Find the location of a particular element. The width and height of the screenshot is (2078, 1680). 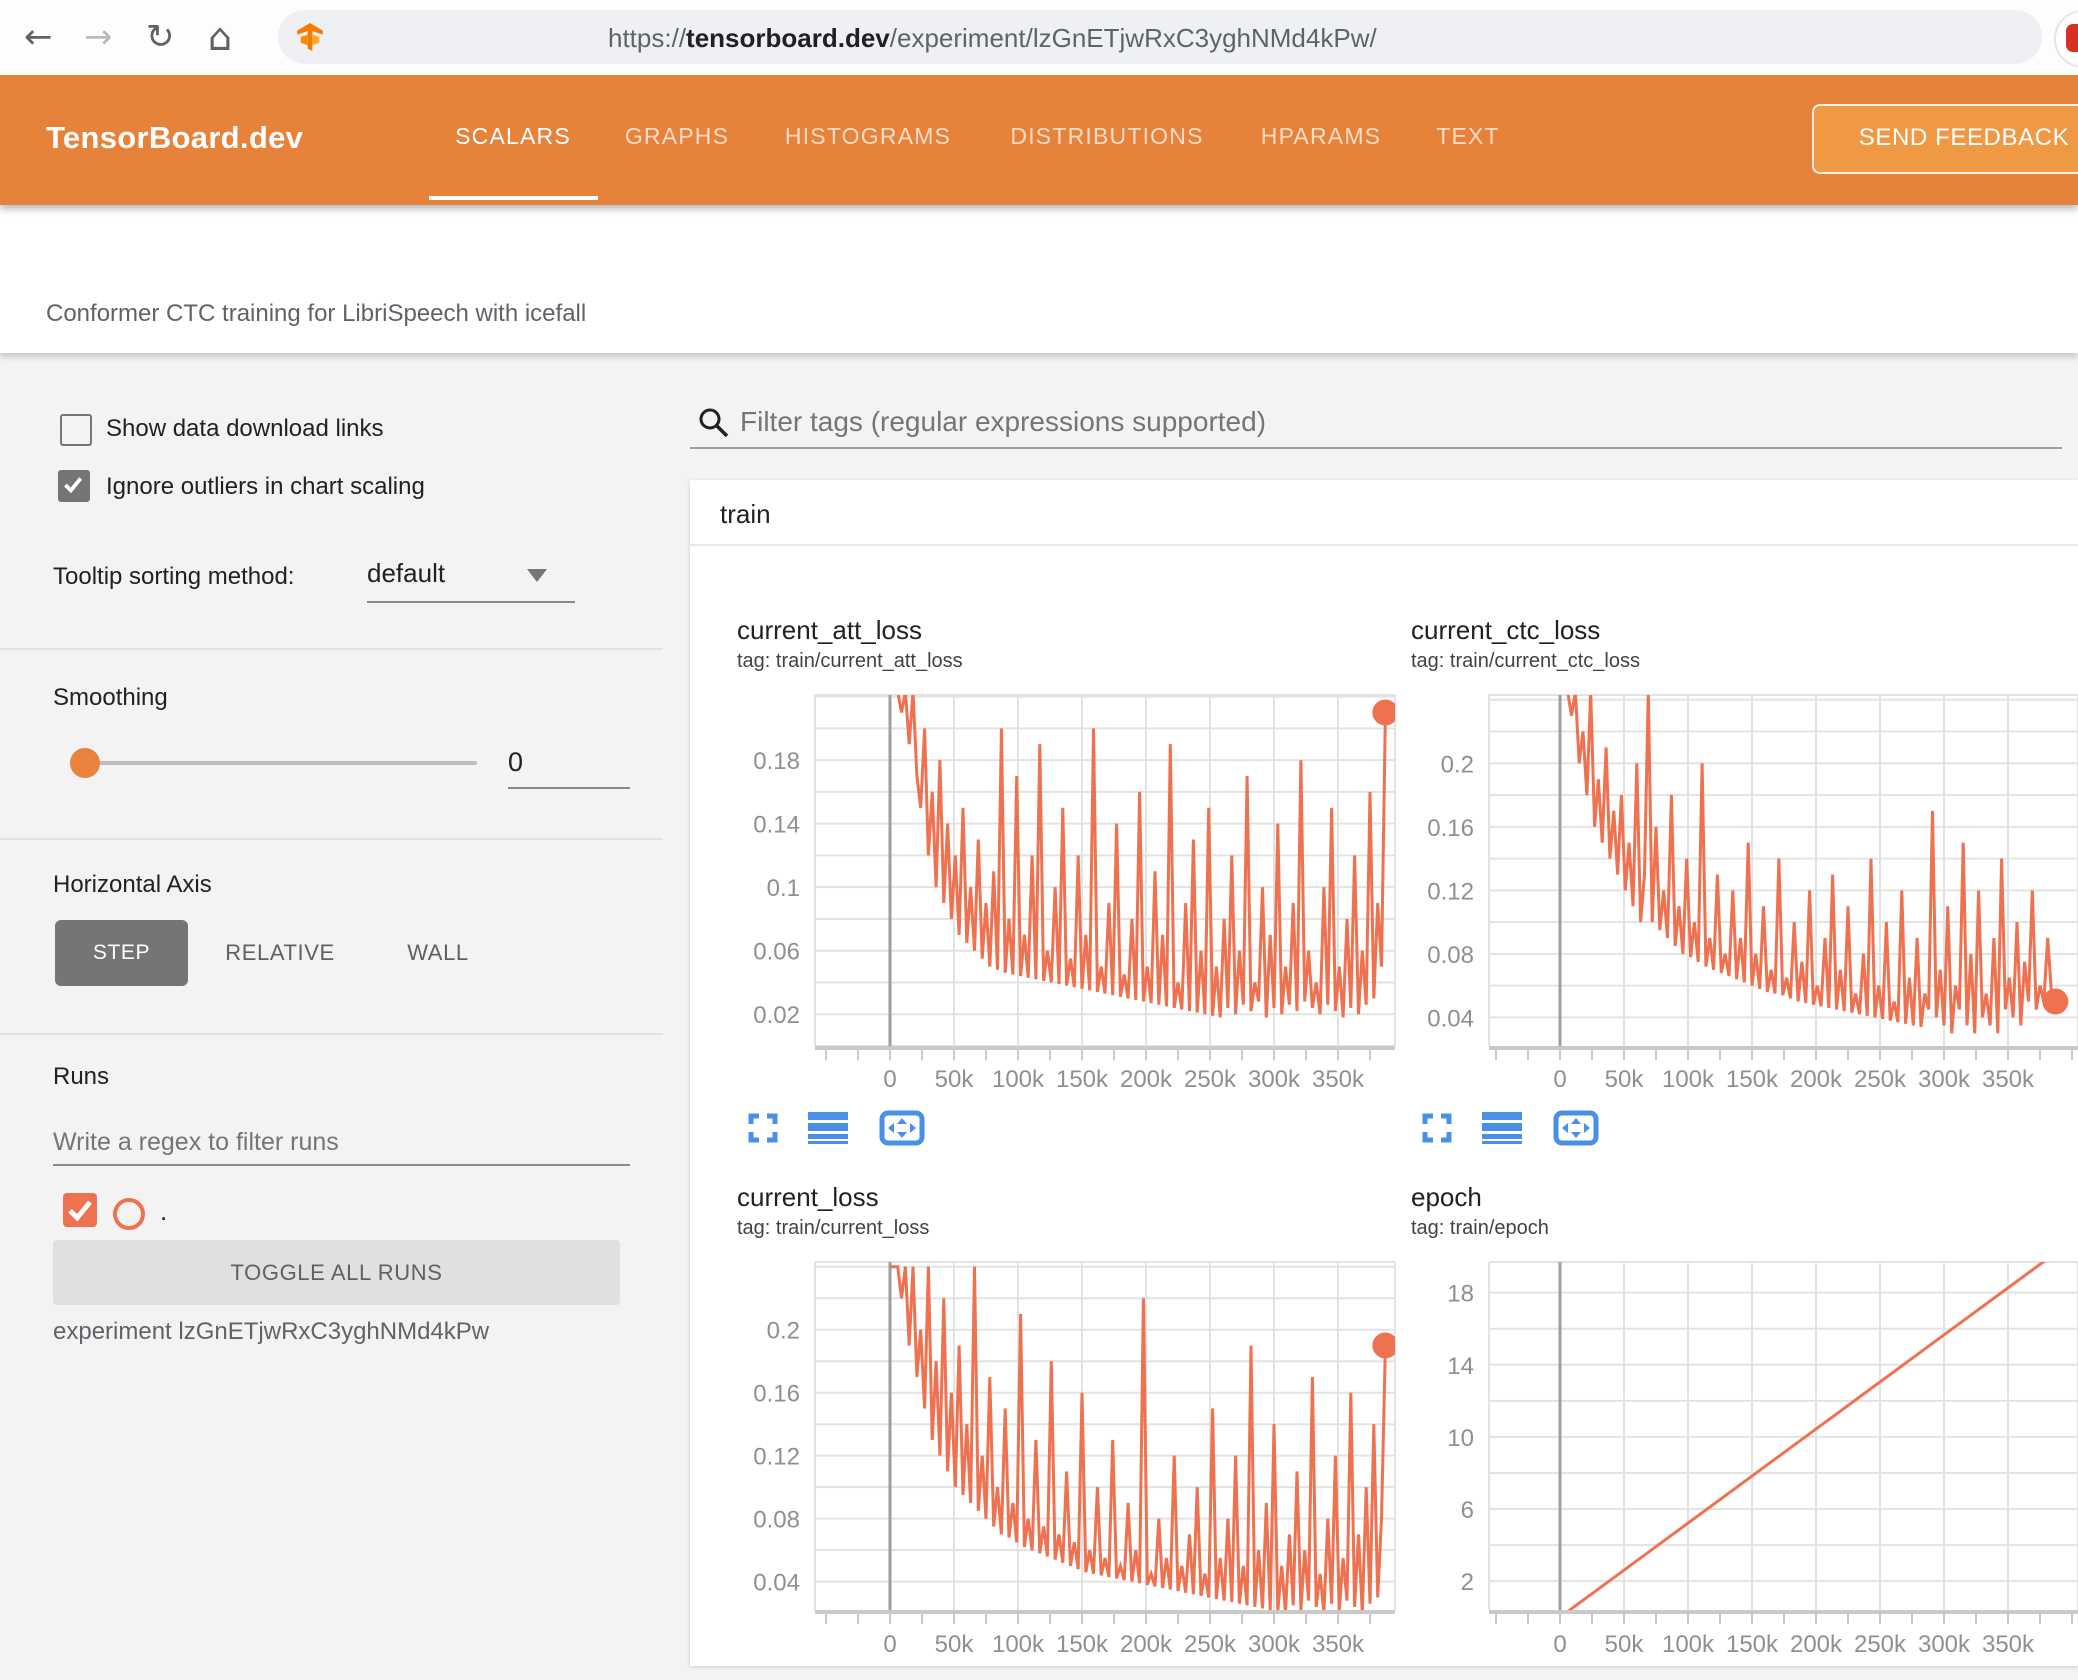

tab-hparams: HPARAMS is located at coordinates (1321, 136).